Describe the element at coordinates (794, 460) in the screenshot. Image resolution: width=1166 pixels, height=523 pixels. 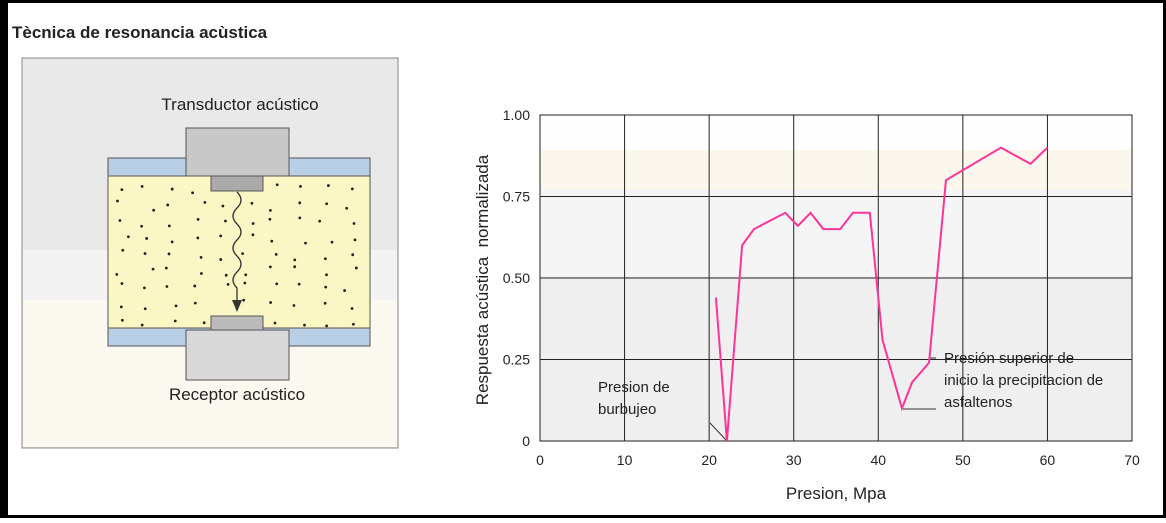
I see `x-tick-label: 30` at that location.